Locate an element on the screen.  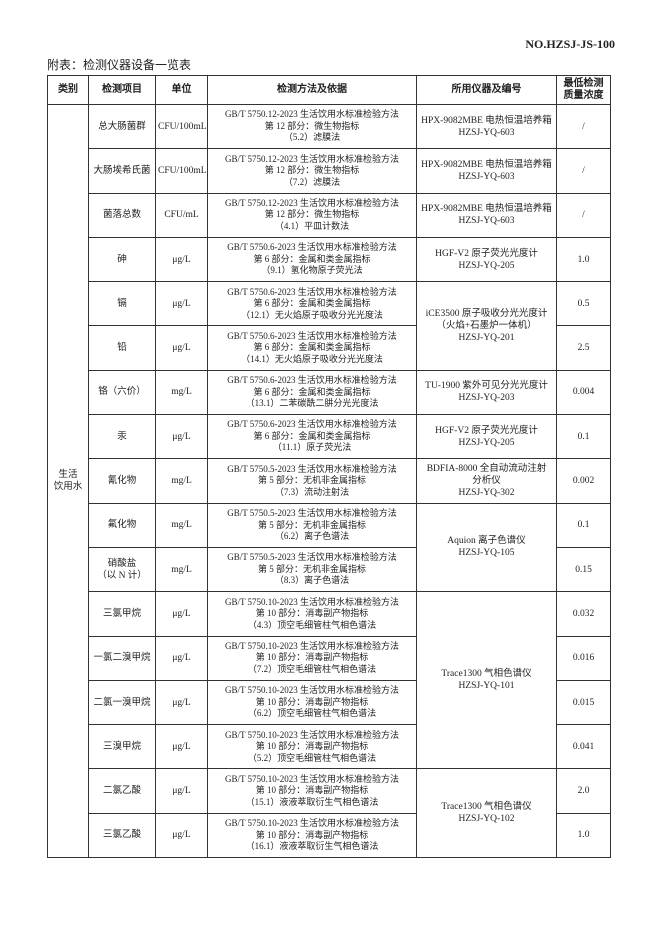
instrument-cell: TU-1900 紫外可见分光光度计 HZSJ-YQ-203 is located at coordinates (486, 392).